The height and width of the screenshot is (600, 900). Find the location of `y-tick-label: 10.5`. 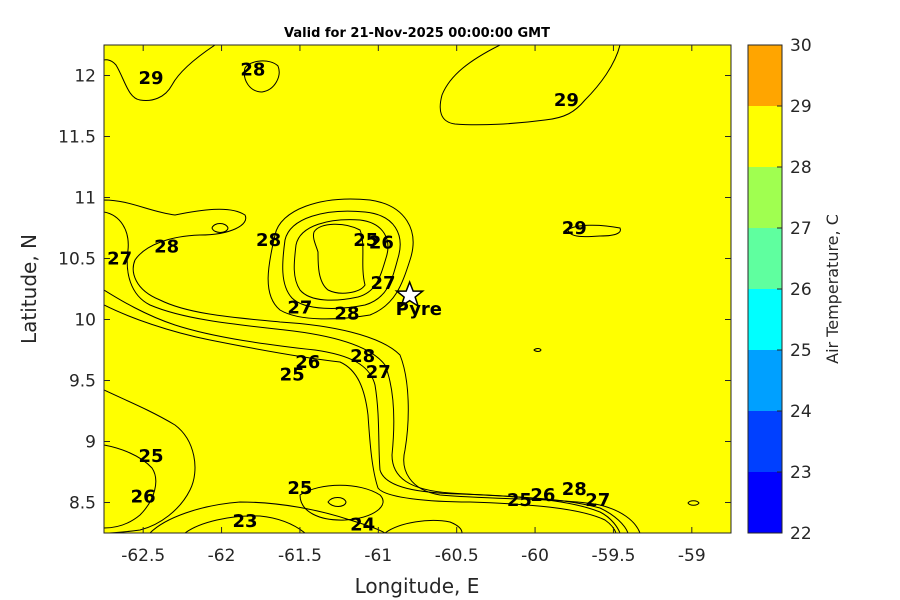

y-tick-label: 10.5 is located at coordinates (77, 260).